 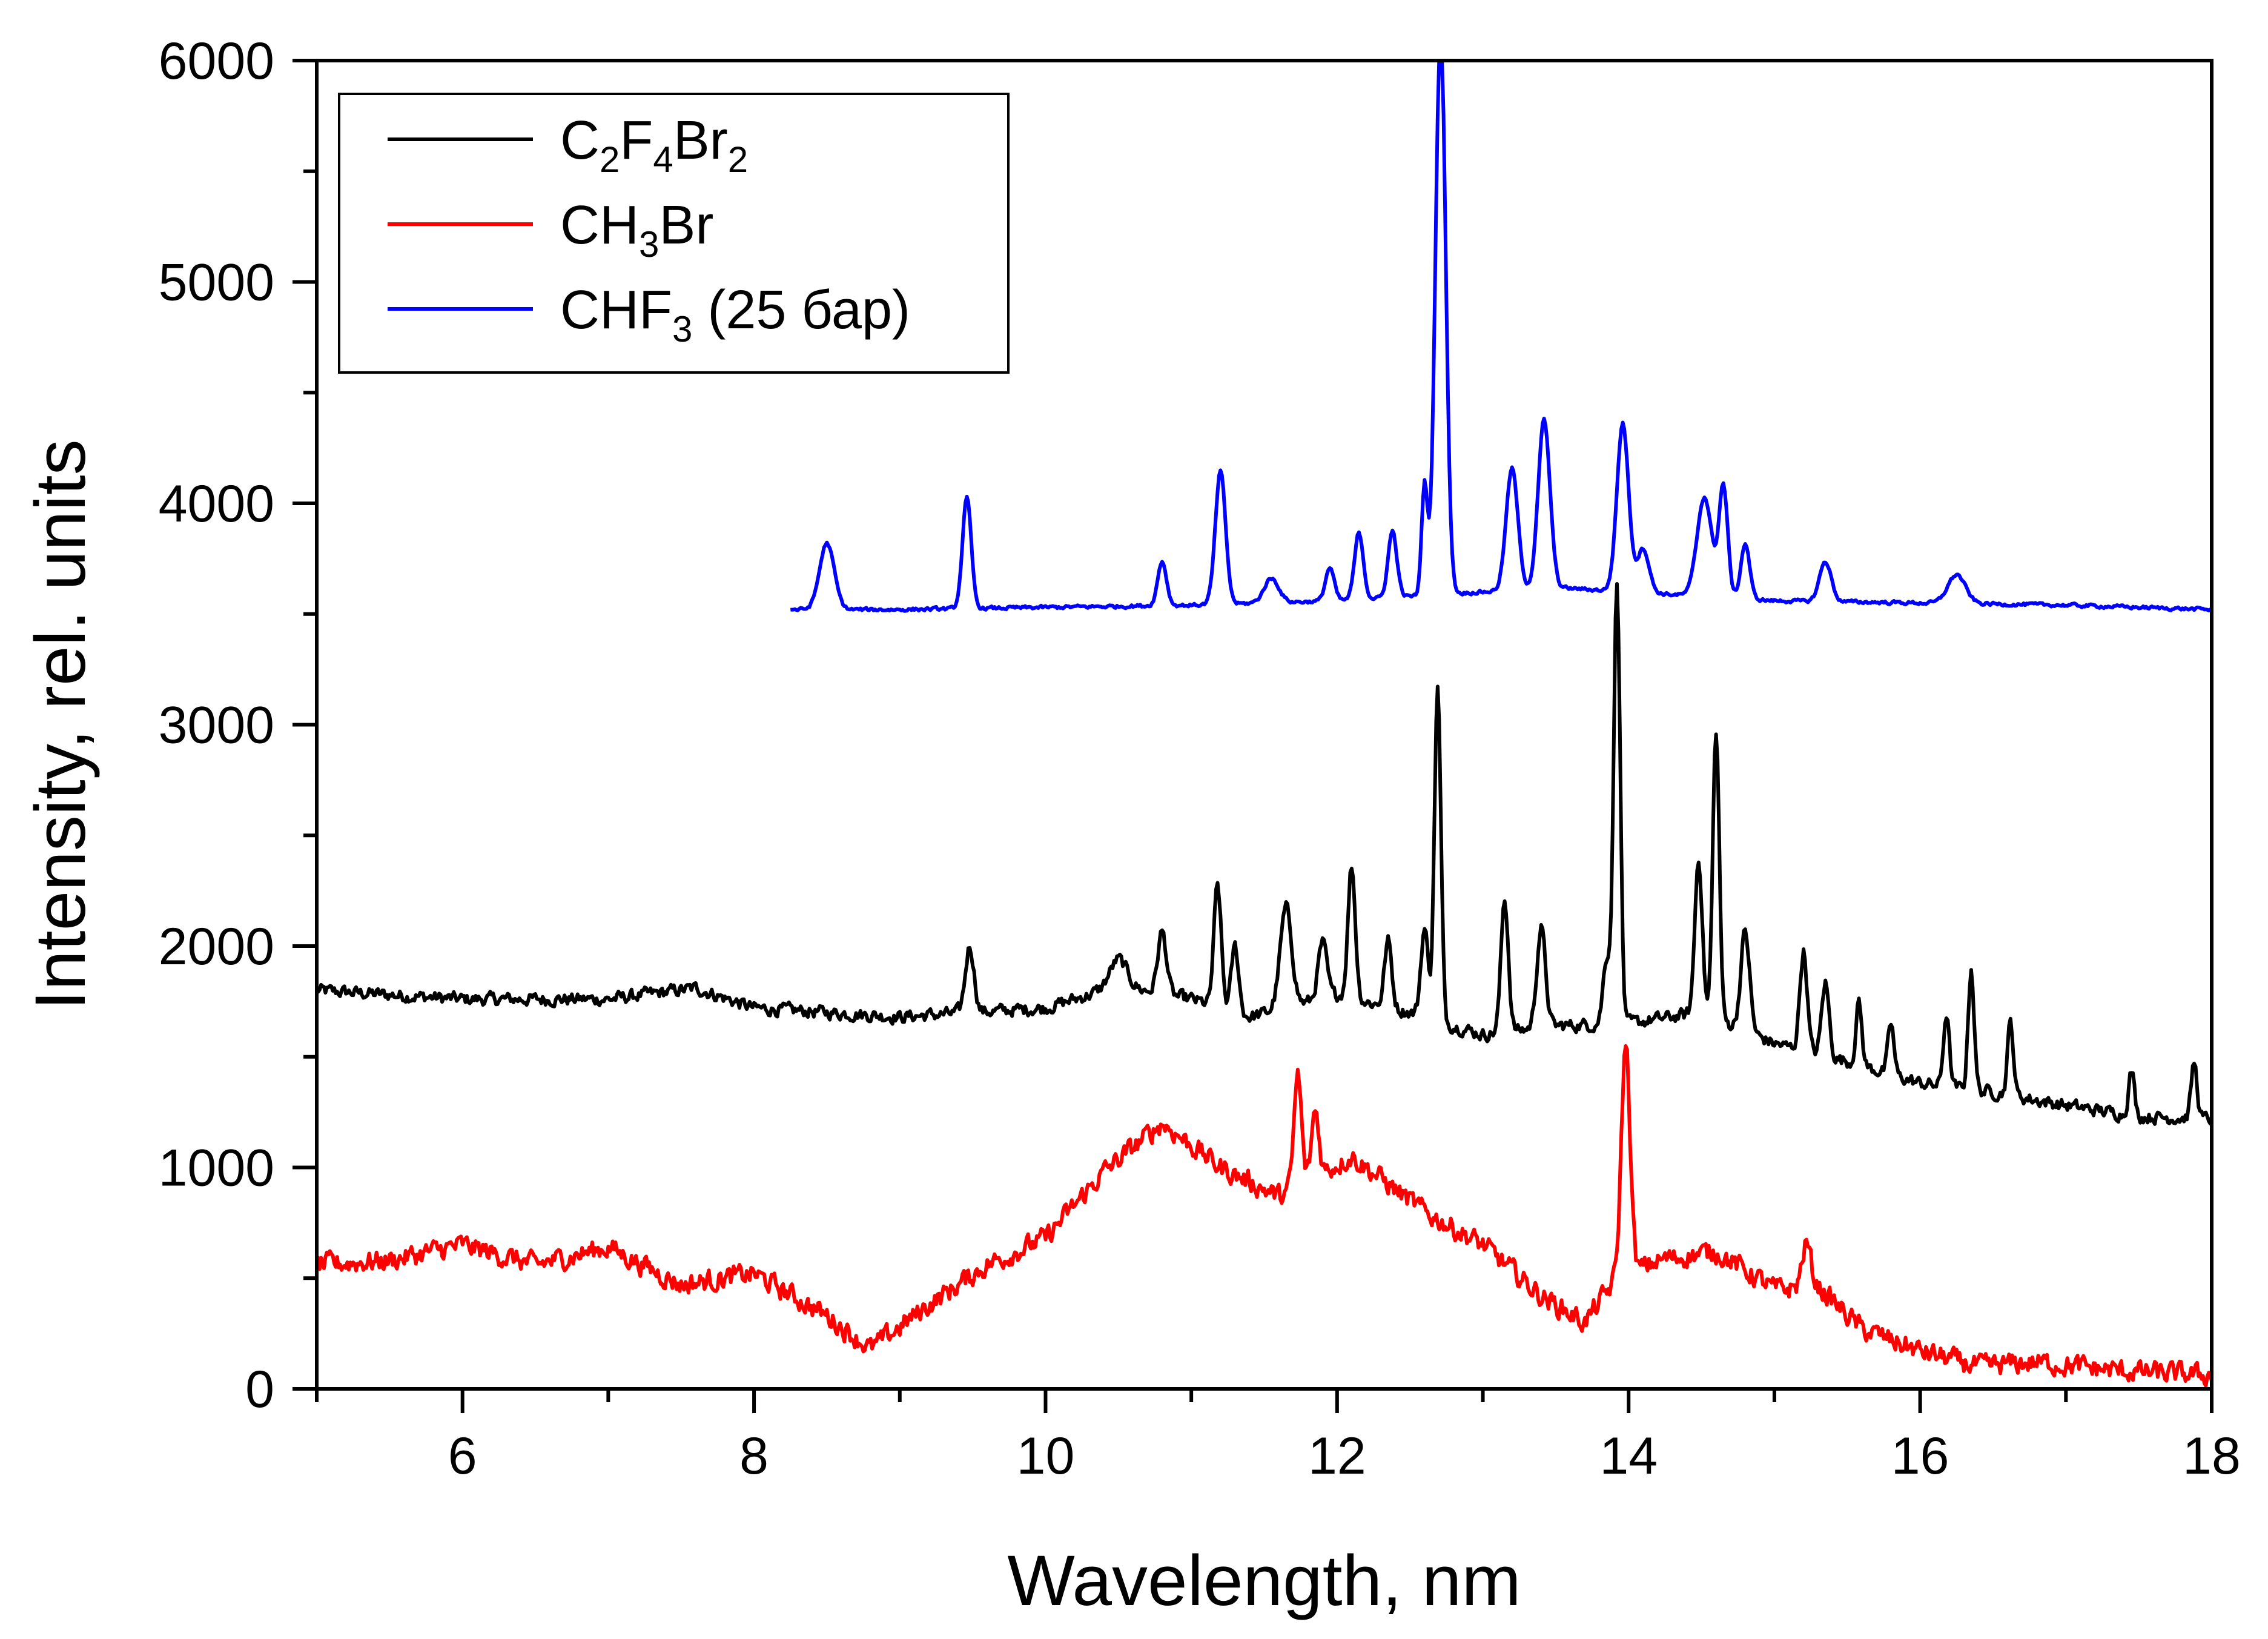 I want to click on y-tick-label: 3000, so click(x=216, y=726).